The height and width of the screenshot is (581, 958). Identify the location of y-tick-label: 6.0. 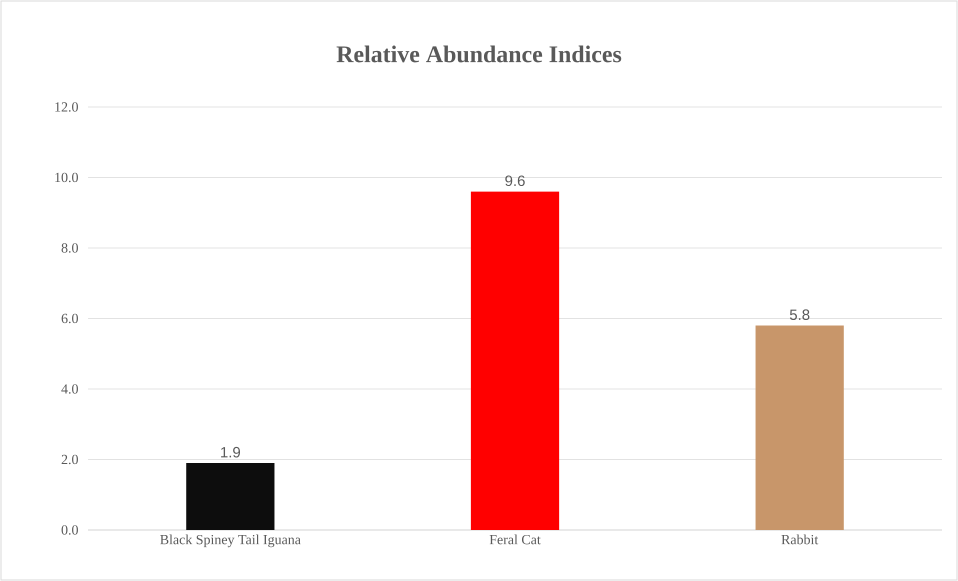
(70, 319).